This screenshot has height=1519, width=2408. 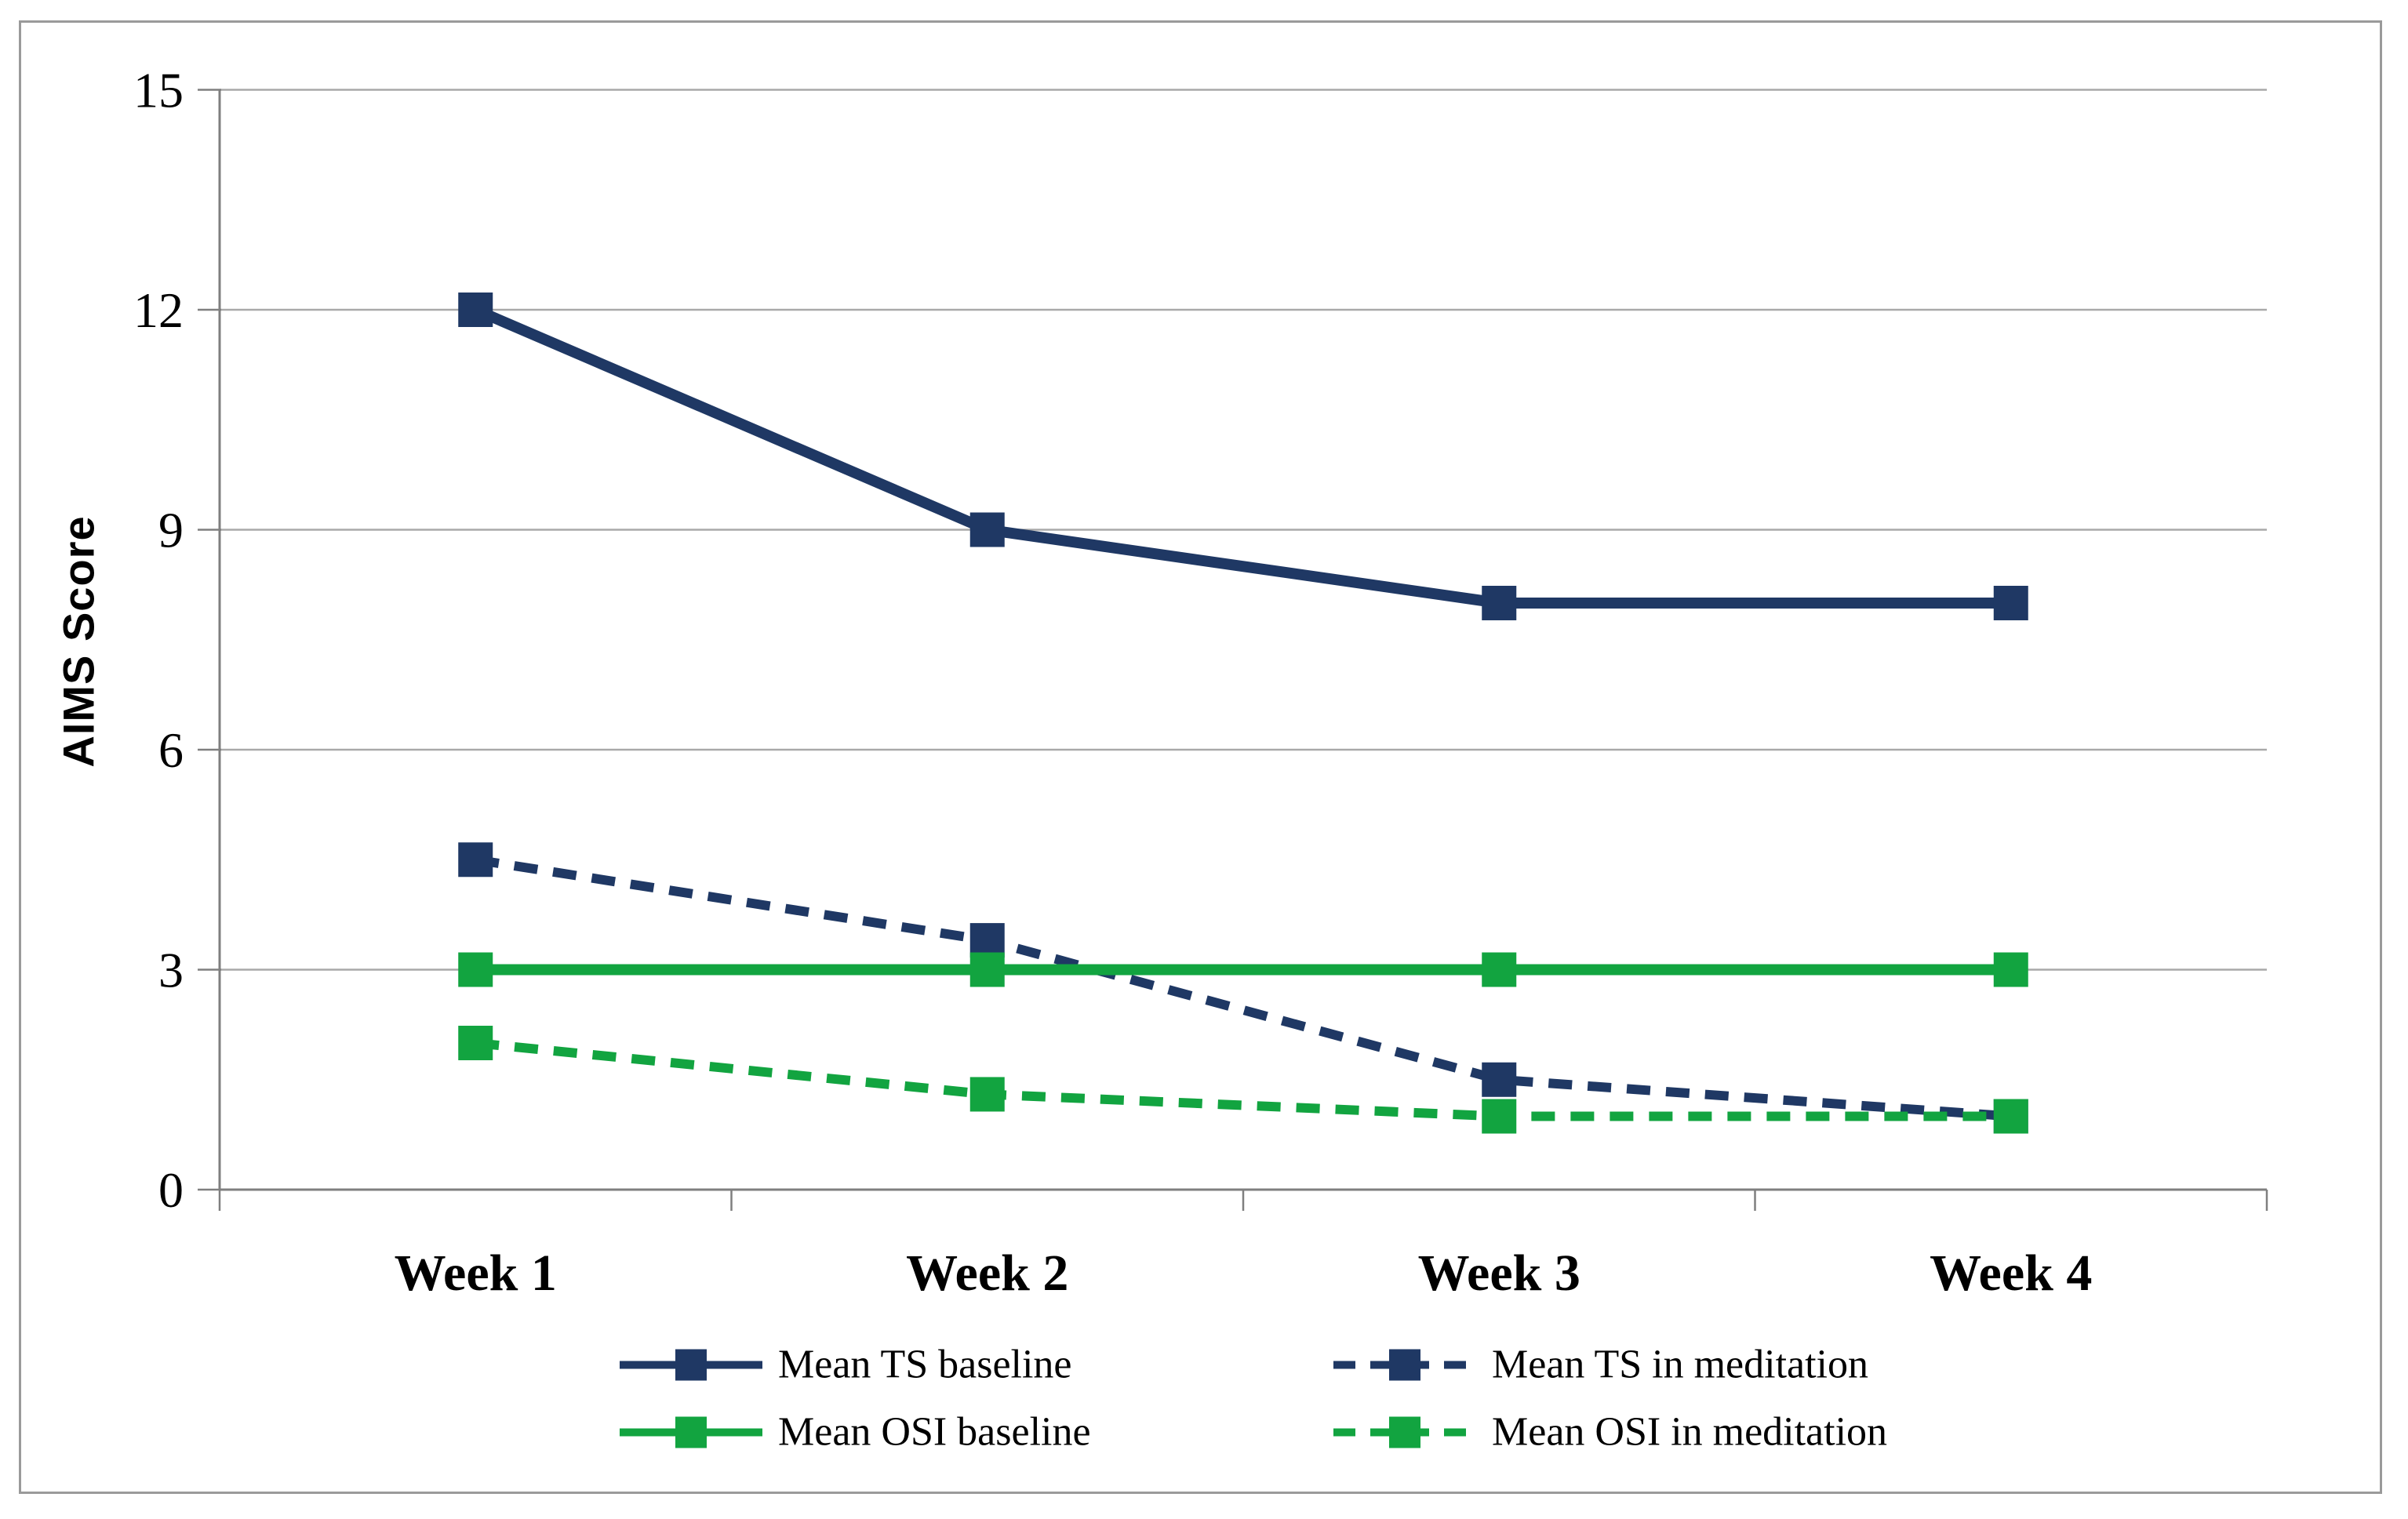 I want to click on legend-item-mean-ts-in-meditation: Mean TS in meditation, so click(x=1600, y=1365).